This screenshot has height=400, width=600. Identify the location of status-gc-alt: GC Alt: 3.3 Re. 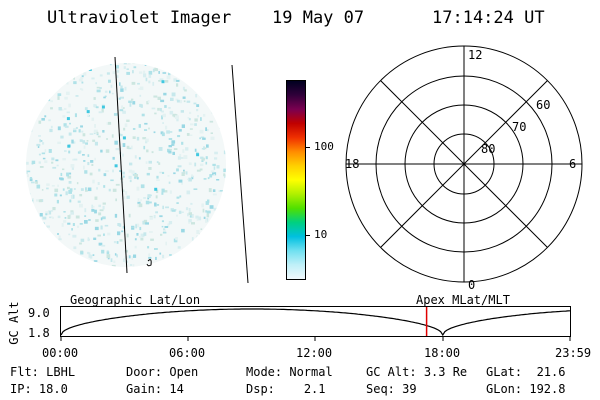
(417, 372).